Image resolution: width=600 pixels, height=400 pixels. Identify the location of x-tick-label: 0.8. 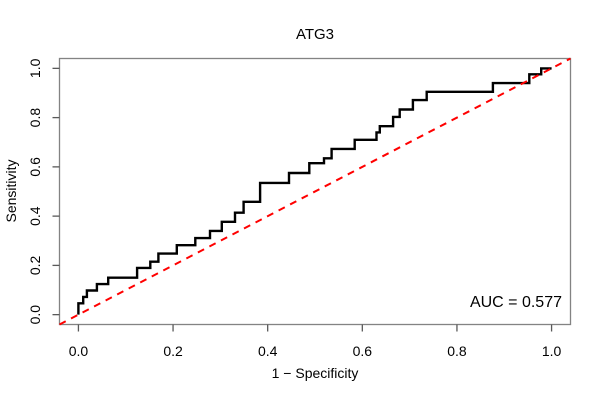
(457, 351).